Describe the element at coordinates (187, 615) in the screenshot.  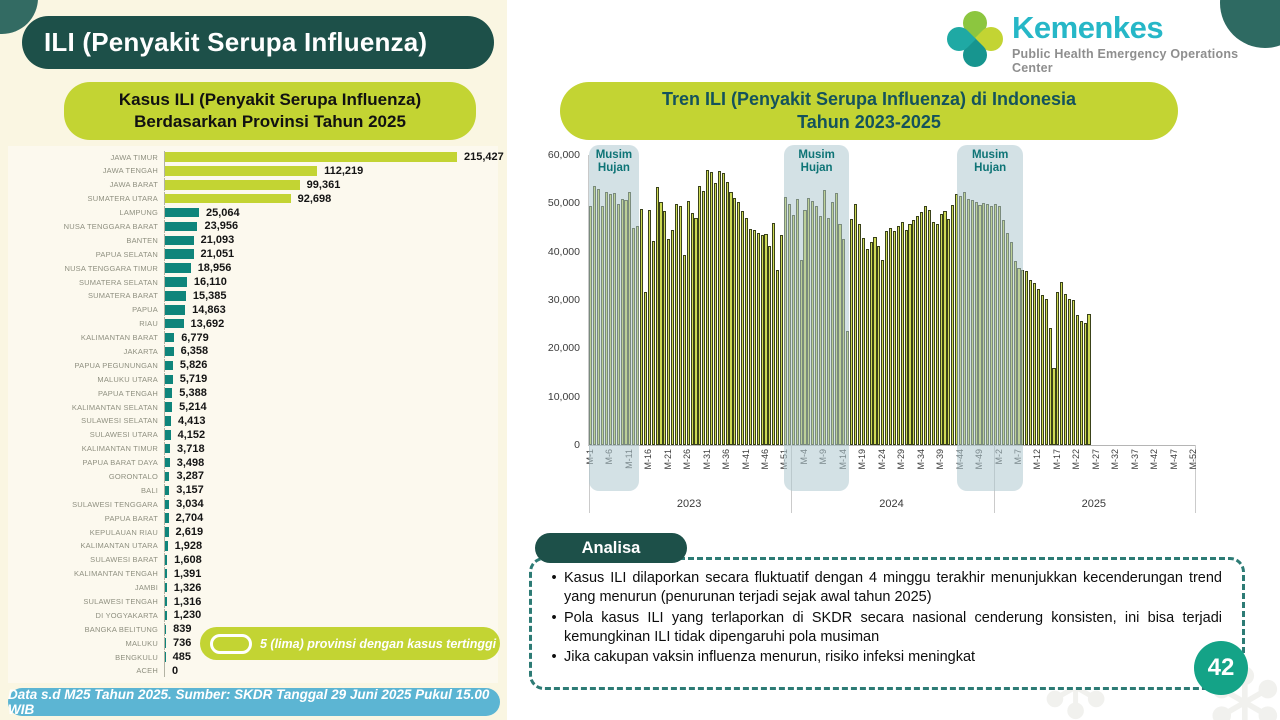
I see `province-value: 1,230` at that location.